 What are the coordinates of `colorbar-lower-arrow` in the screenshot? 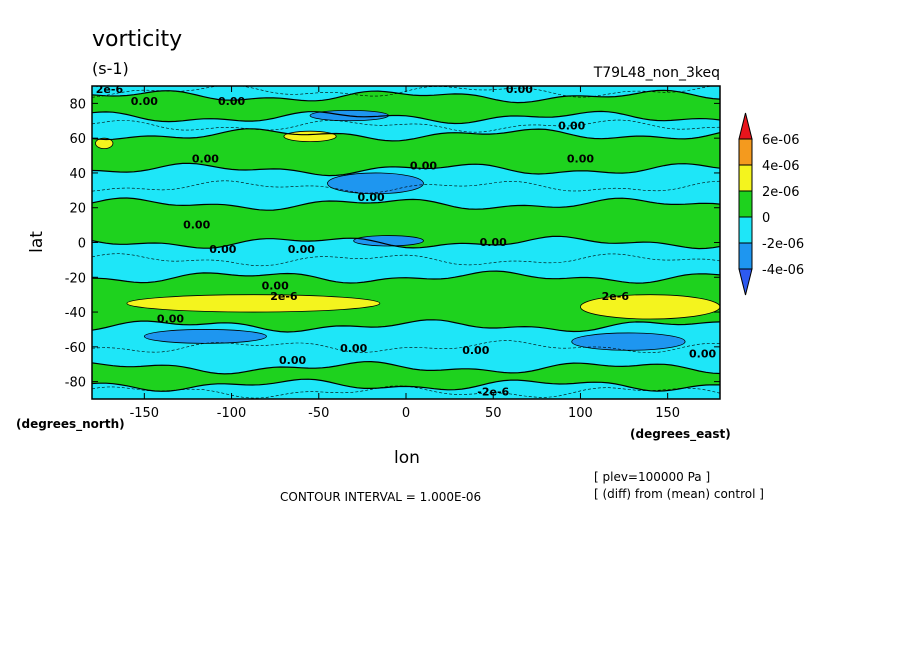 It's located at (745, 282).